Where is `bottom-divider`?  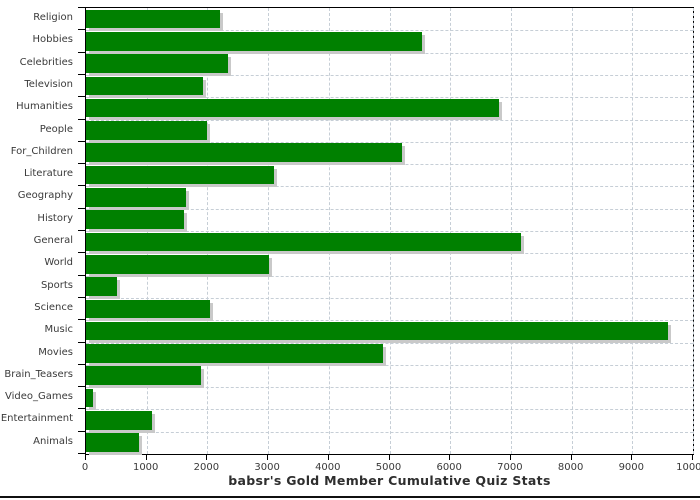
bottom-divider is located at coordinates (350, 497).